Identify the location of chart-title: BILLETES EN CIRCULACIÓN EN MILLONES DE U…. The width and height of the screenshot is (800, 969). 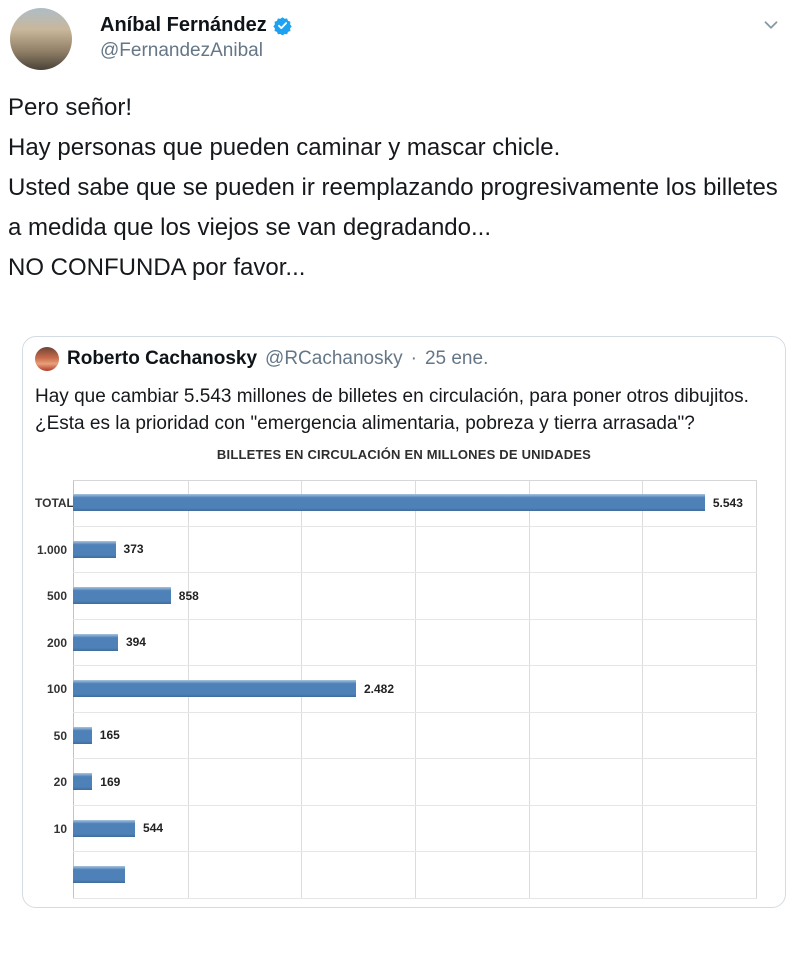
(404, 454).